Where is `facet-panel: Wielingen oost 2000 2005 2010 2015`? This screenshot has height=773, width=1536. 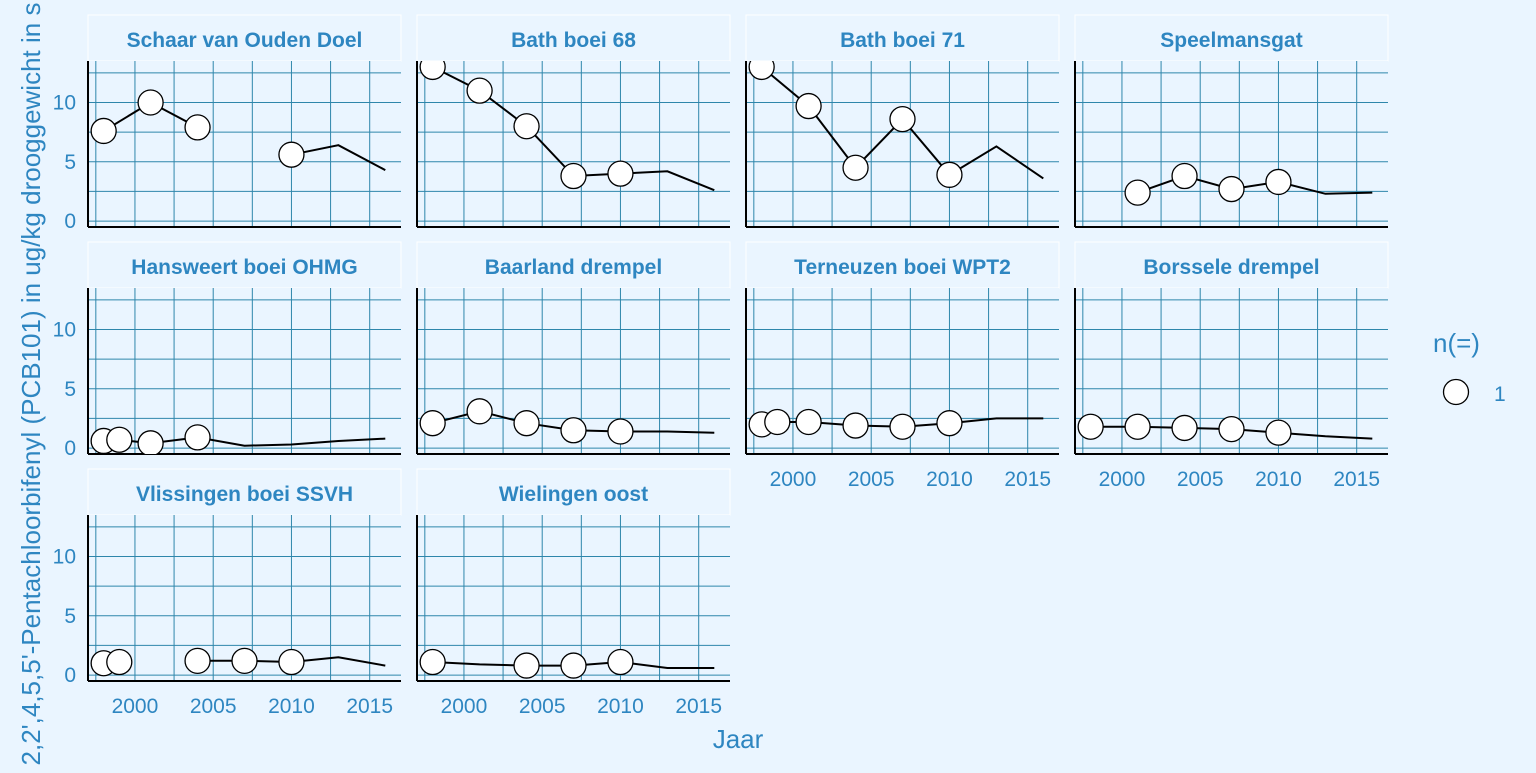 facet-panel: Wielingen oost 2000 2005 2010 2015 is located at coordinates (573, 593).